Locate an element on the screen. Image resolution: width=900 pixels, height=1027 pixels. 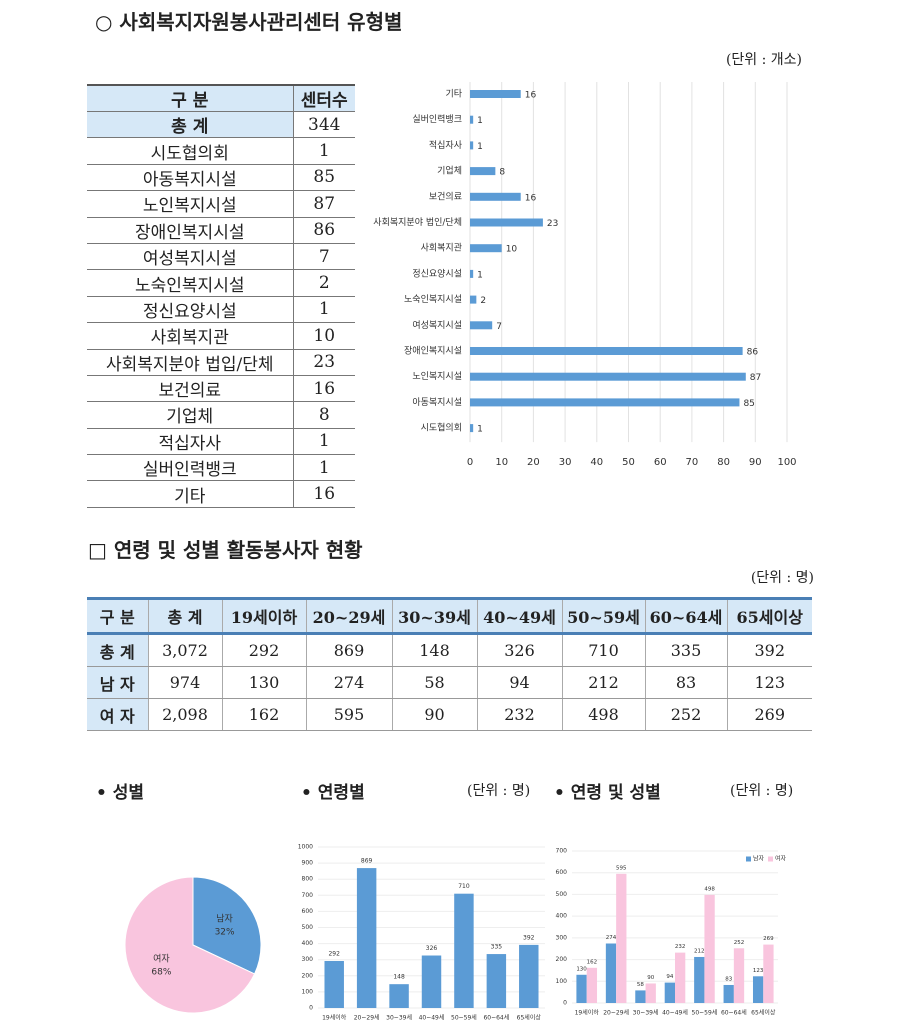
value-label: 392 is located at coordinates (529, 937).